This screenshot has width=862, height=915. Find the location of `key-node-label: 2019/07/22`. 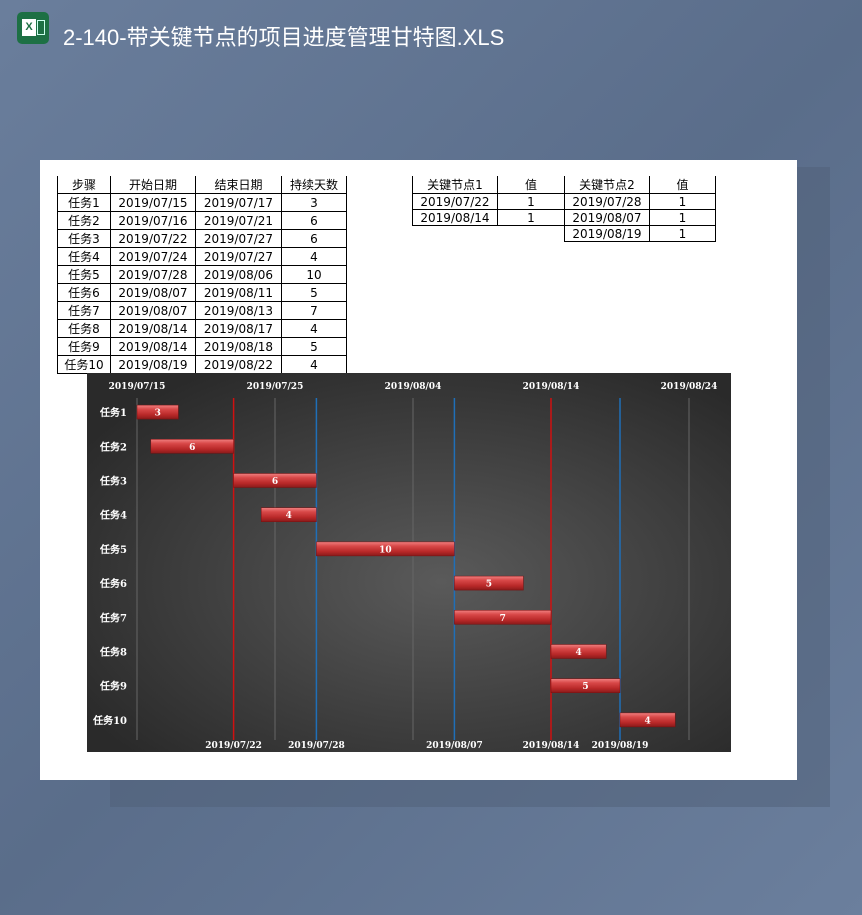

key-node-label: 2019/07/22 is located at coordinates (233, 746).